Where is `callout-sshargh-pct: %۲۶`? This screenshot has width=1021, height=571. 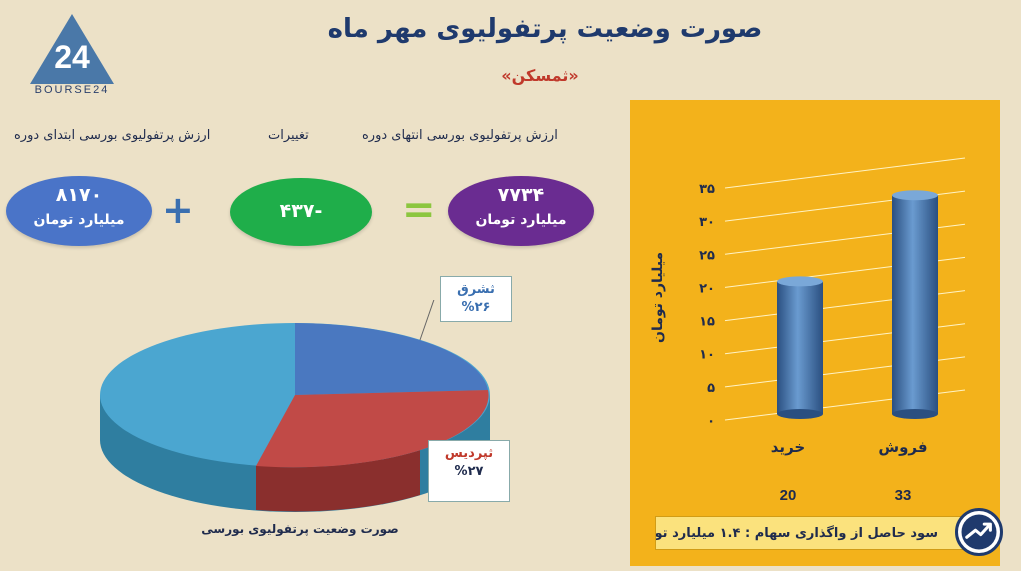
callout-sshargh-pct: %۲۶ is located at coordinates (476, 307).